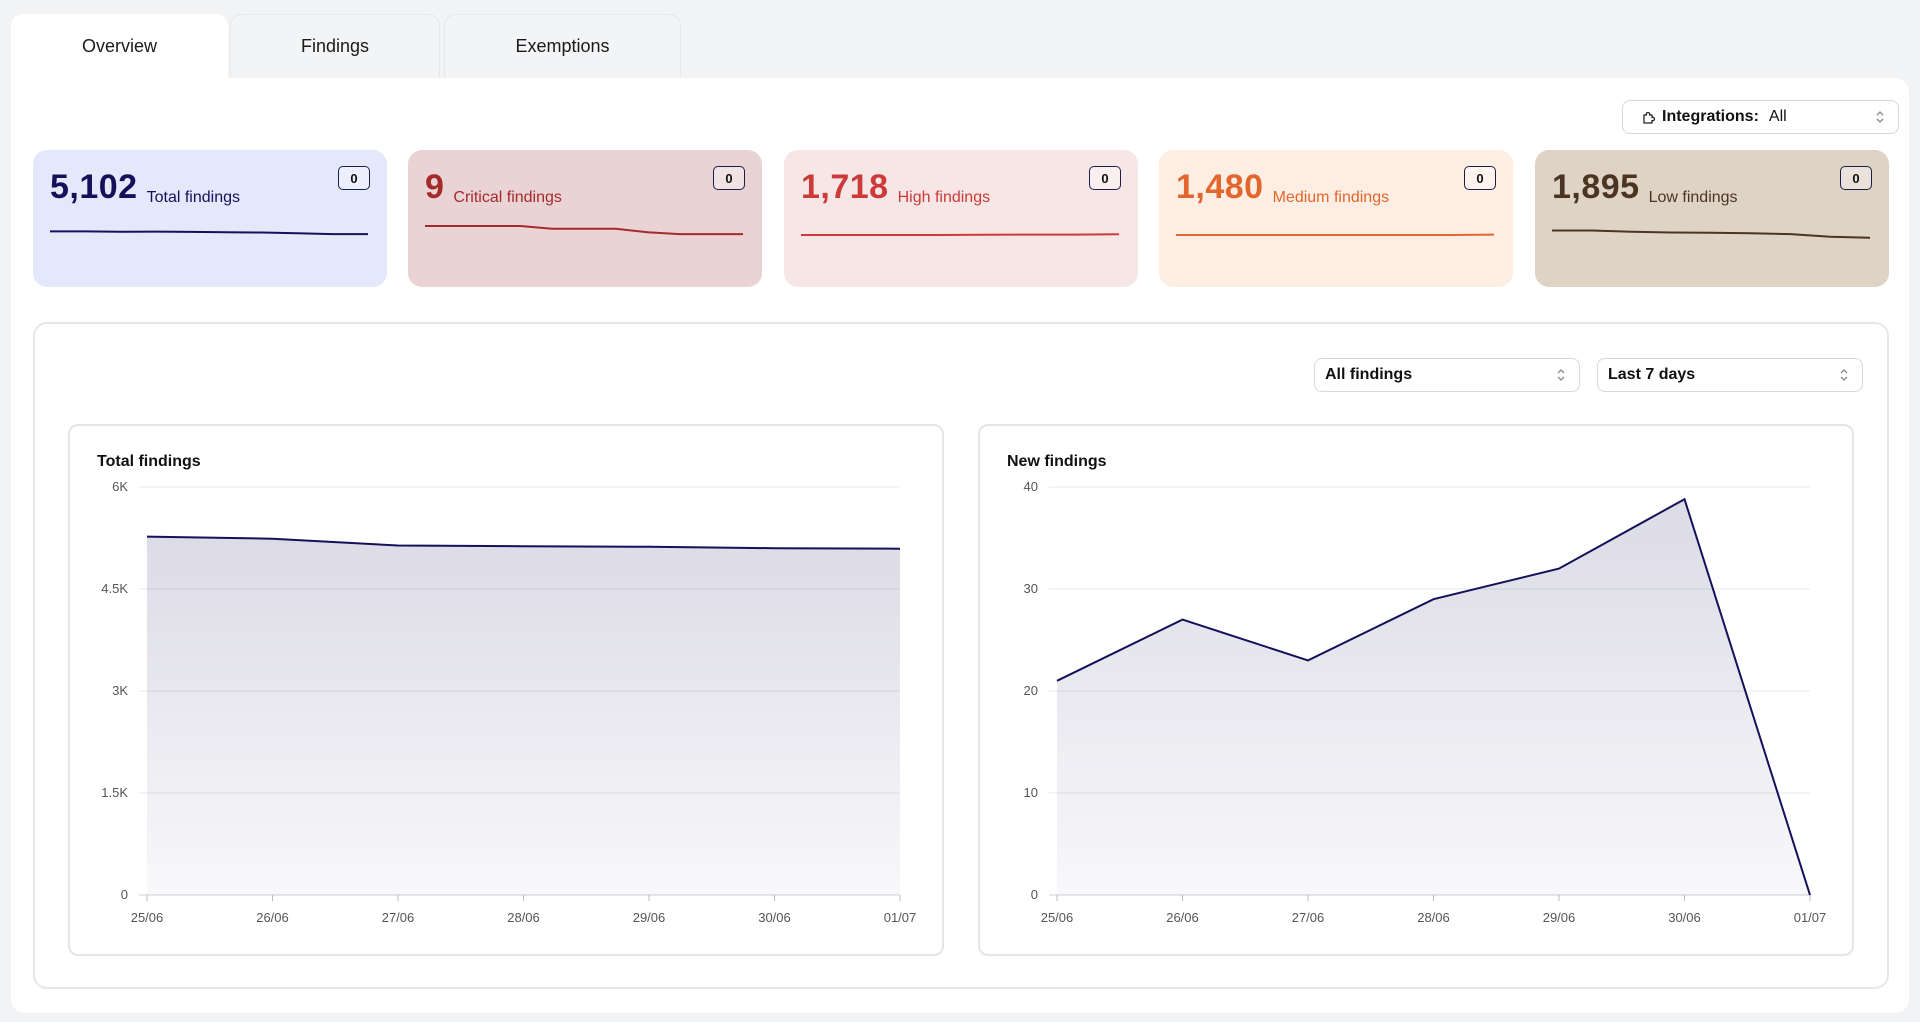 The height and width of the screenshot is (1022, 1920). What do you see at coordinates (149, 461) in the screenshot?
I see `chart-title: Total findings` at bounding box center [149, 461].